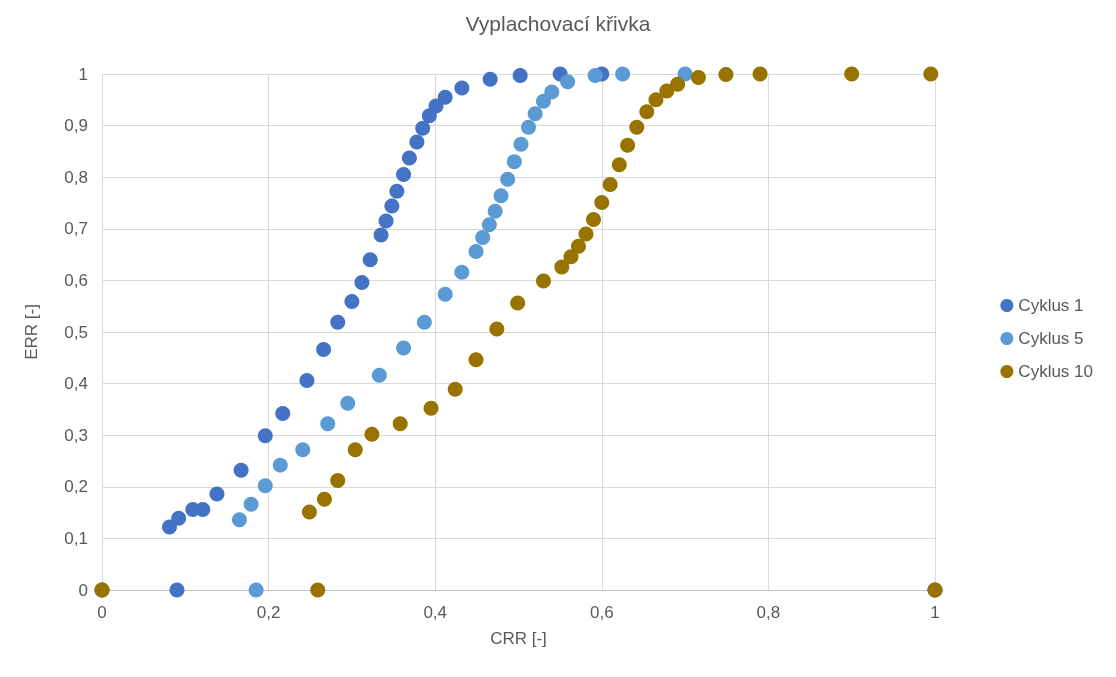 The image size is (1116, 677). What do you see at coordinates (935, 612) in the screenshot?
I see `x-tick-label: 1` at bounding box center [935, 612].